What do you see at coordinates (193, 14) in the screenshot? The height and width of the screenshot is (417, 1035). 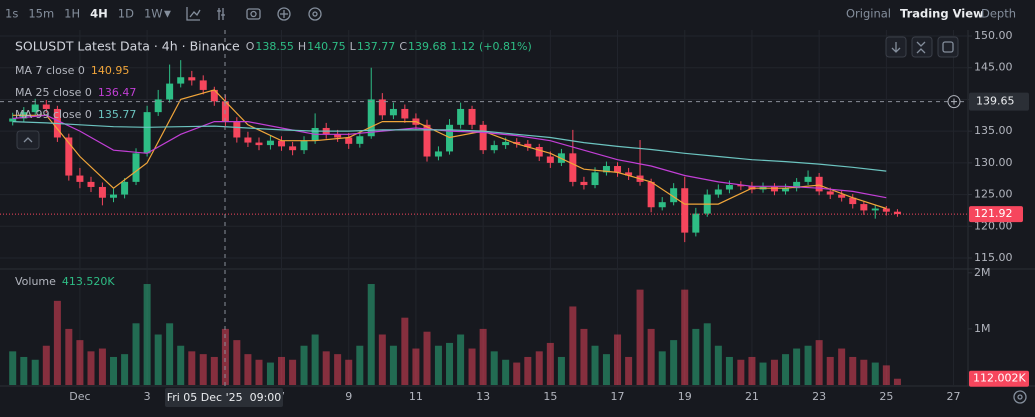 I see `indicator-icon` at bounding box center [193, 14].